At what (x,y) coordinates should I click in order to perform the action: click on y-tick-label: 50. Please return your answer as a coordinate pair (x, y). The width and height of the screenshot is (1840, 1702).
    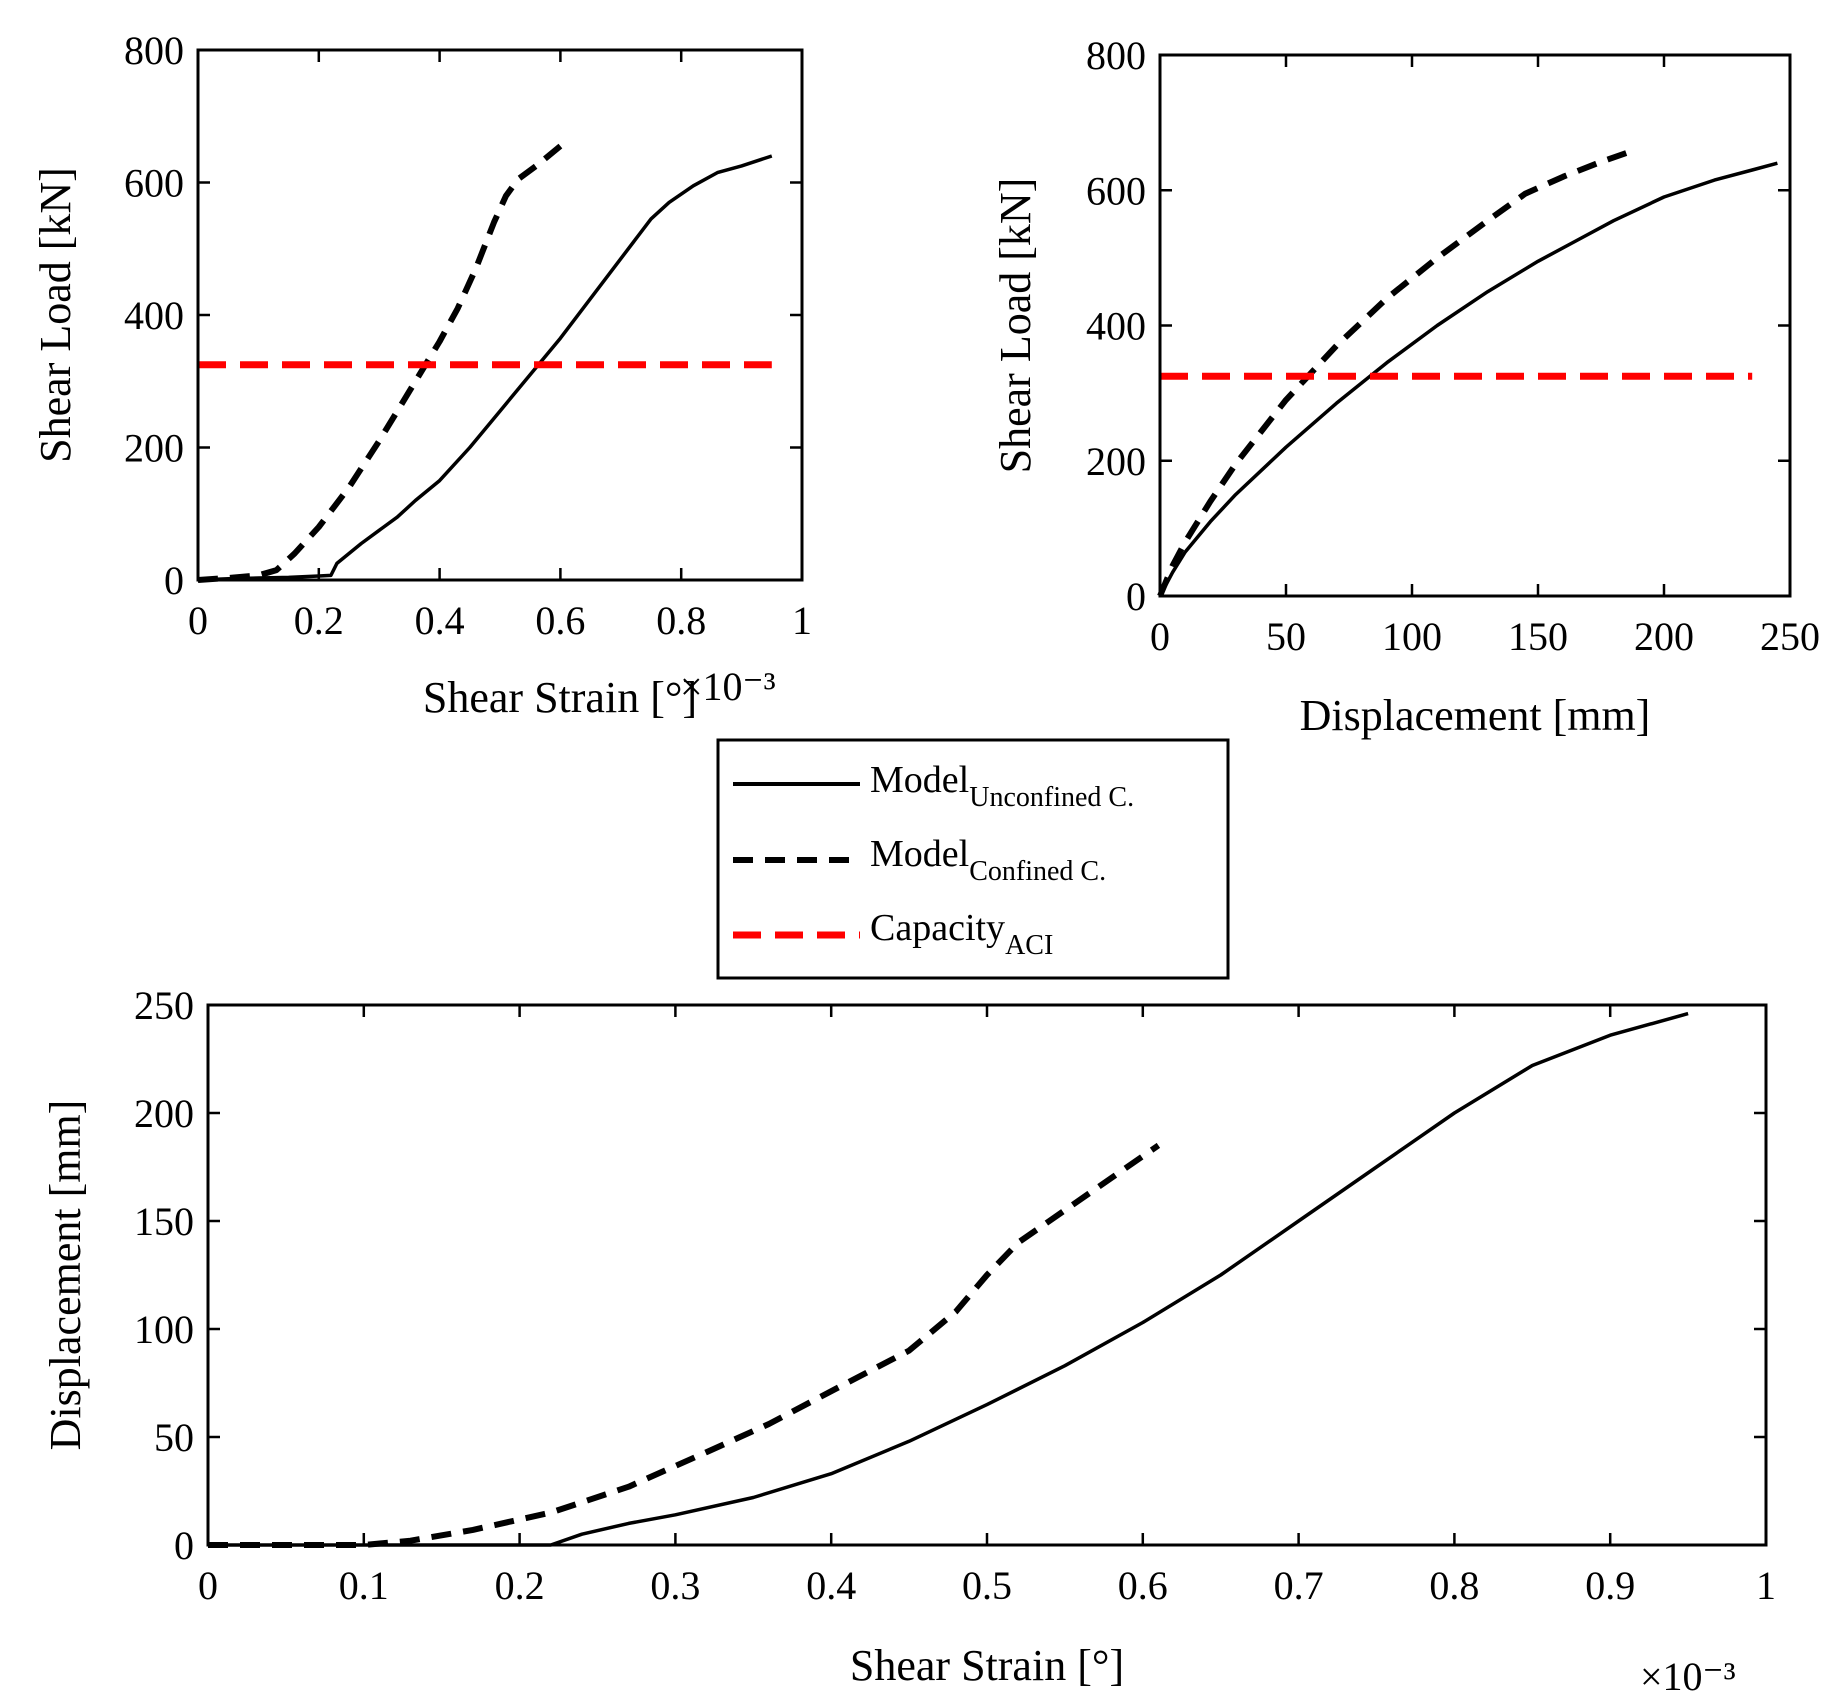
    Looking at the image, I should click on (174, 1437).